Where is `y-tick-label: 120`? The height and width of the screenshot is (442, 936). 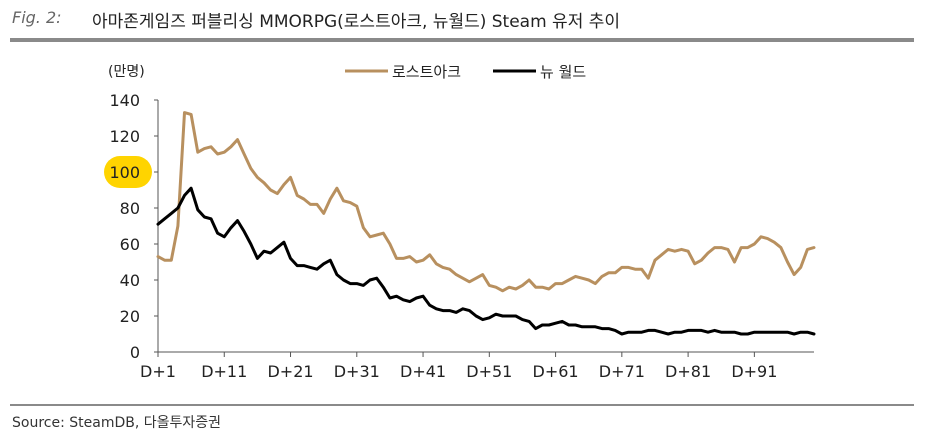 y-tick-label: 120 is located at coordinates (124, 136).